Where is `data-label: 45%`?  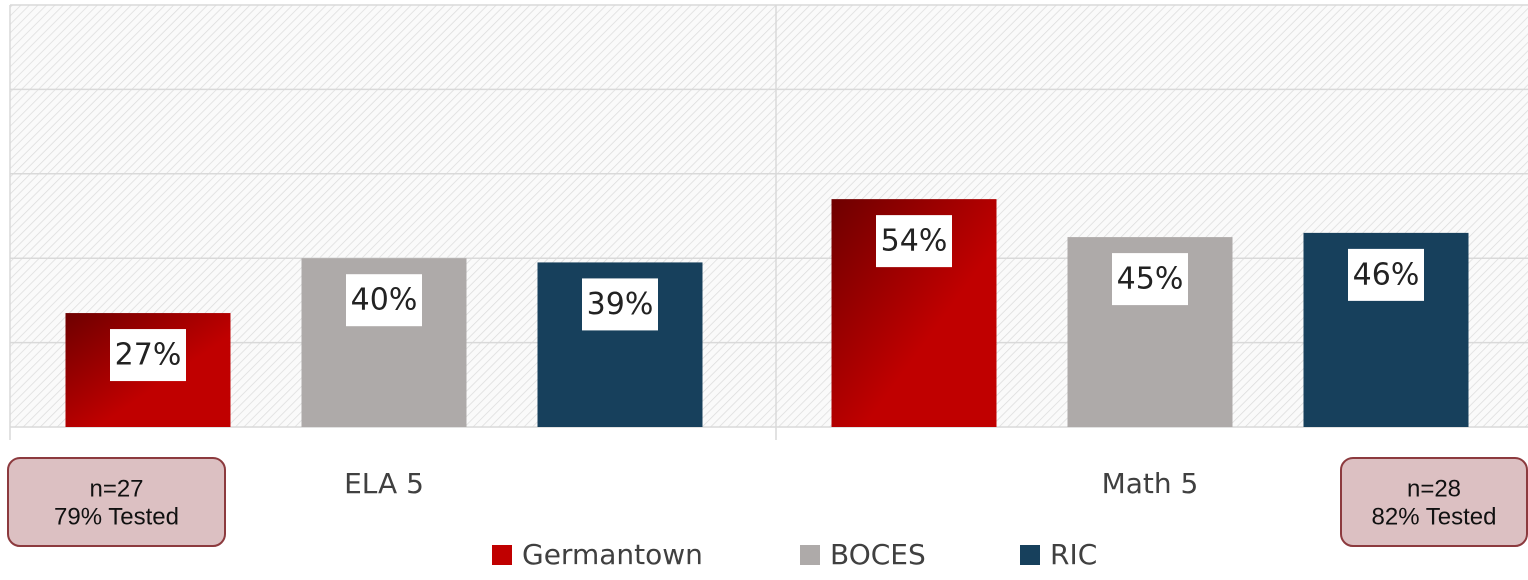 data-label: 45% is located at coordinates (1150, 279).